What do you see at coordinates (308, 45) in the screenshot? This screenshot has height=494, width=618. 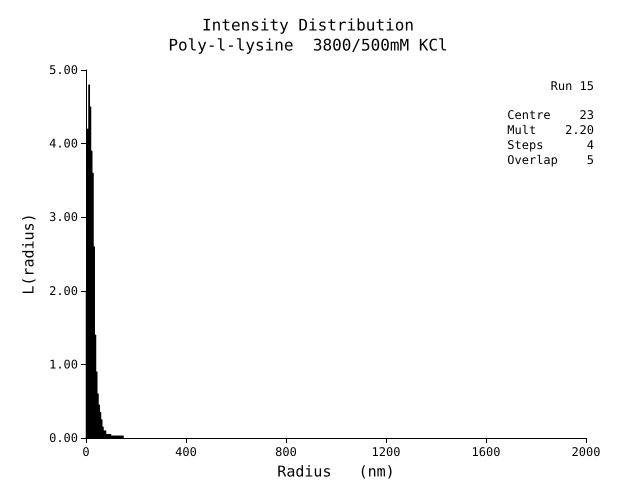 I see `chart-subtitle: Poly-l-lysine 3800/500mM KCl` at bounding box center [308, 45].